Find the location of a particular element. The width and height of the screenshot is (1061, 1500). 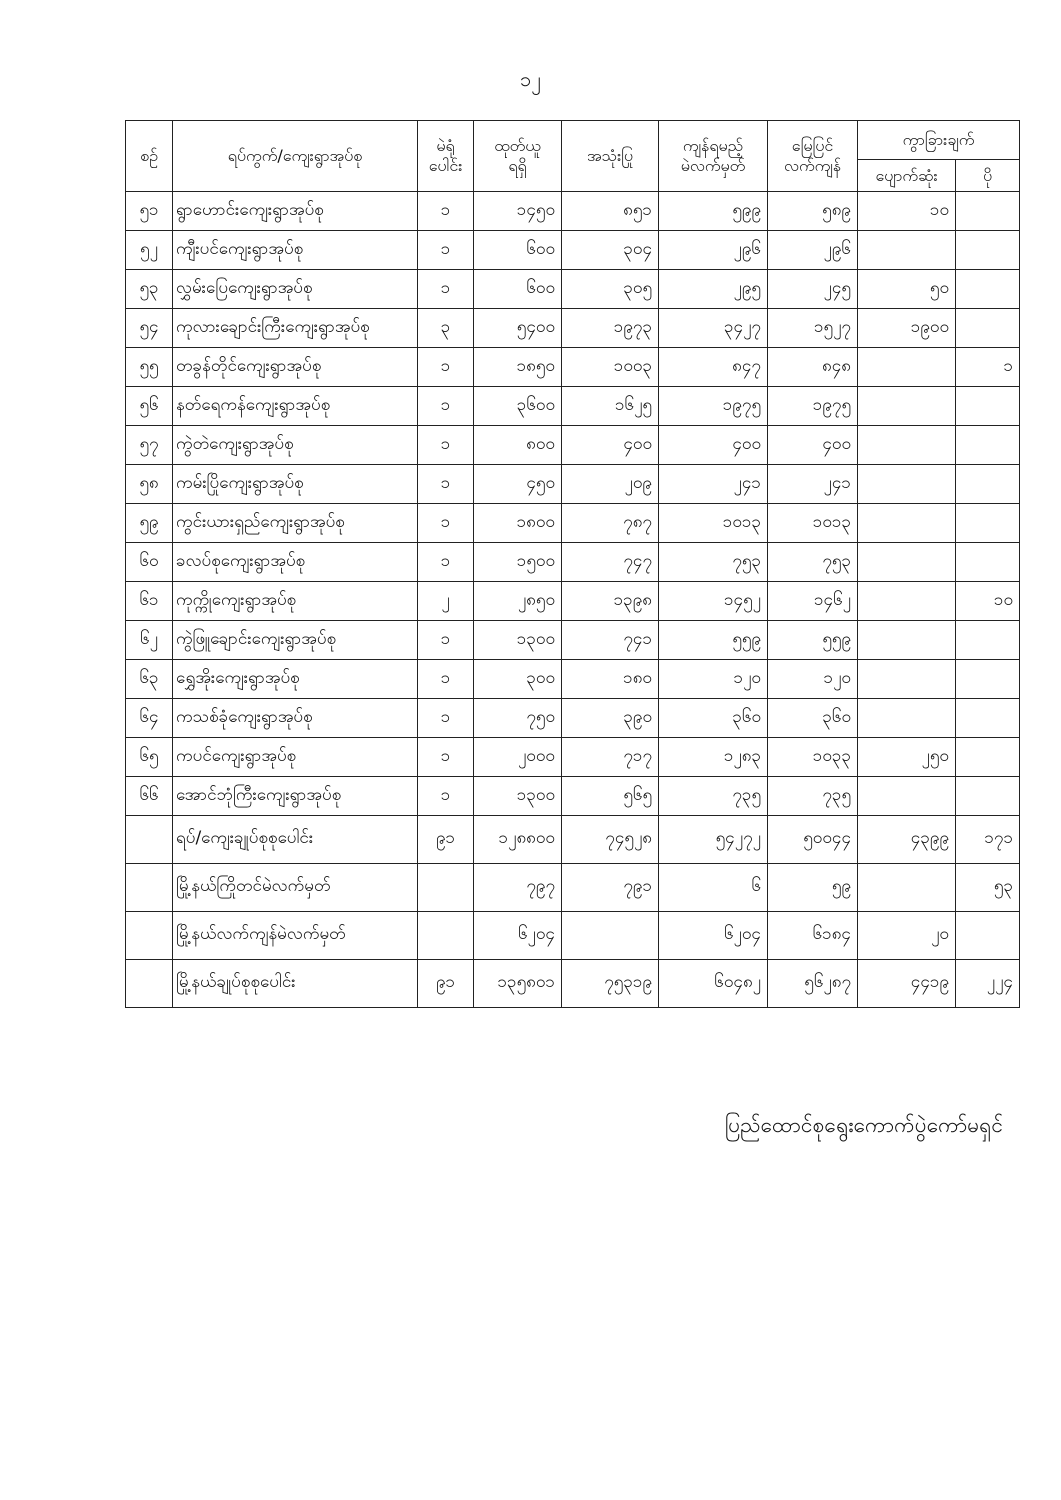

table-cell: ၅၈၉ is located at coordinates (812, 211).